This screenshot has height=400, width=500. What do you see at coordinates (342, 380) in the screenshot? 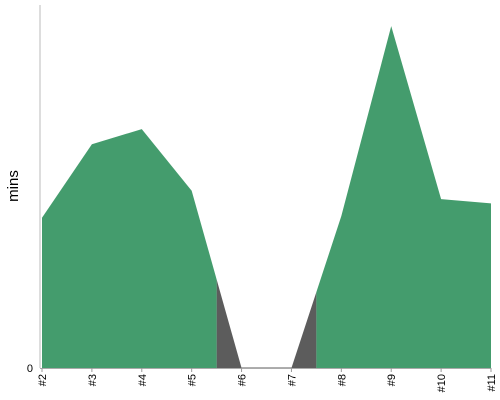
I see `x-tick-label: #8` at bounding box center [342, 380].